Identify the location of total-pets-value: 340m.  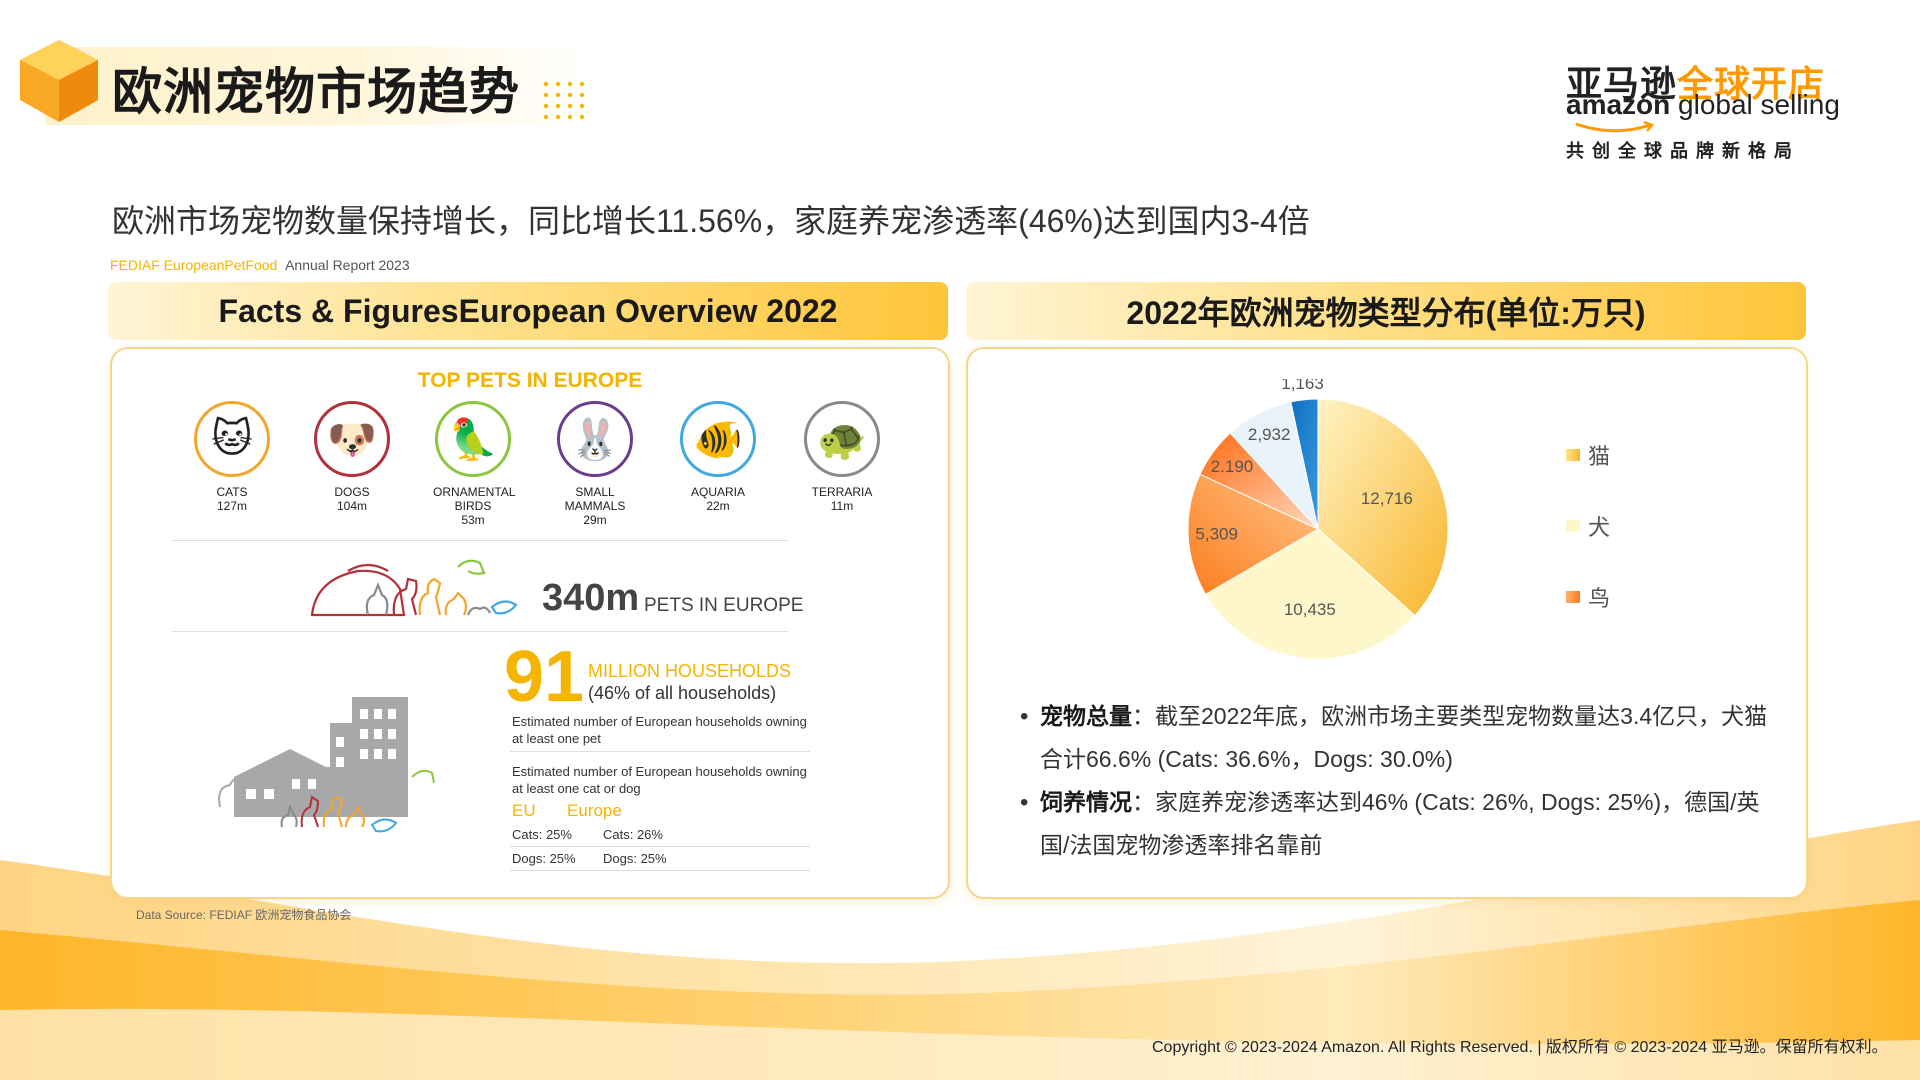
(591, 598).